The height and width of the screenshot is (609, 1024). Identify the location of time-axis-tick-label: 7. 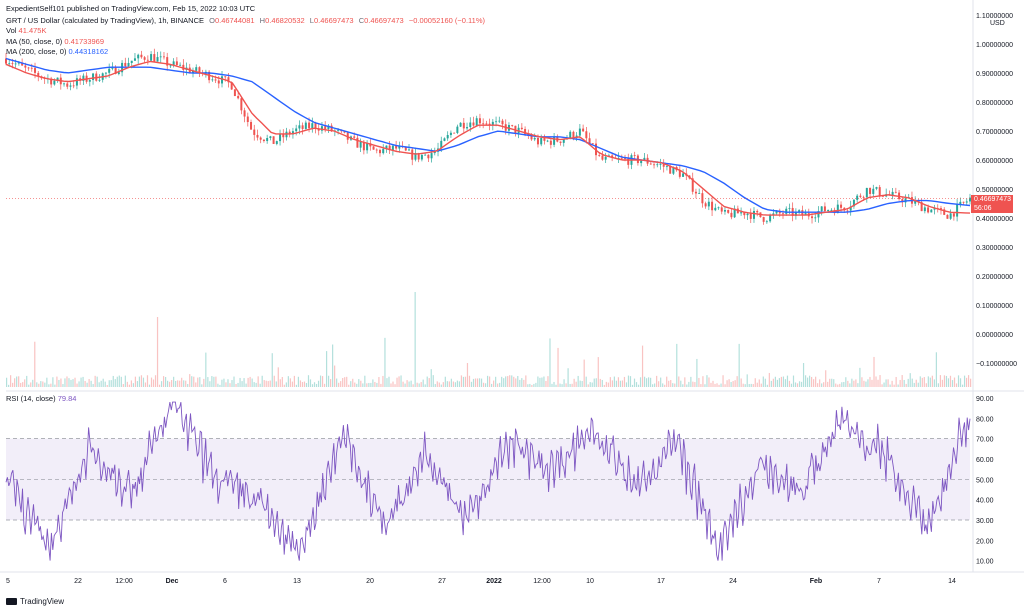
(879, 581).